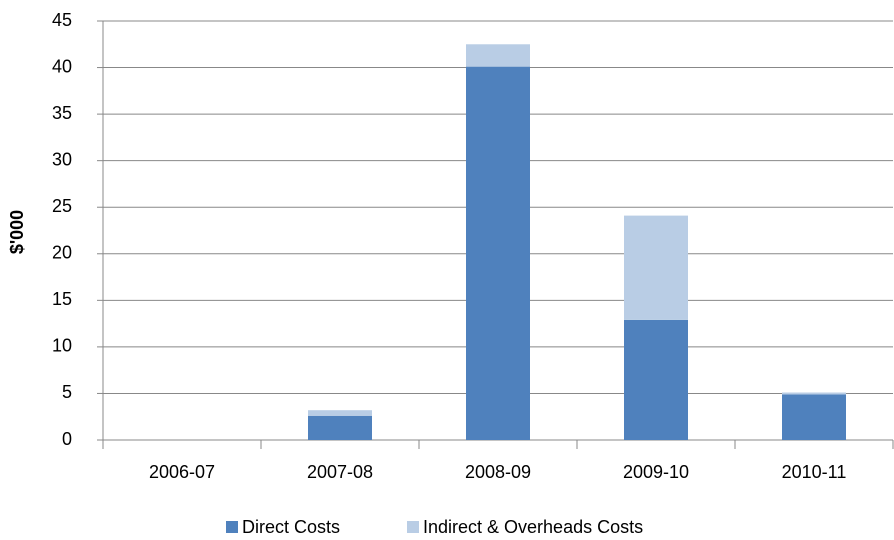  I want to click on x-tick-label: 2007-08, so click(340, 472).